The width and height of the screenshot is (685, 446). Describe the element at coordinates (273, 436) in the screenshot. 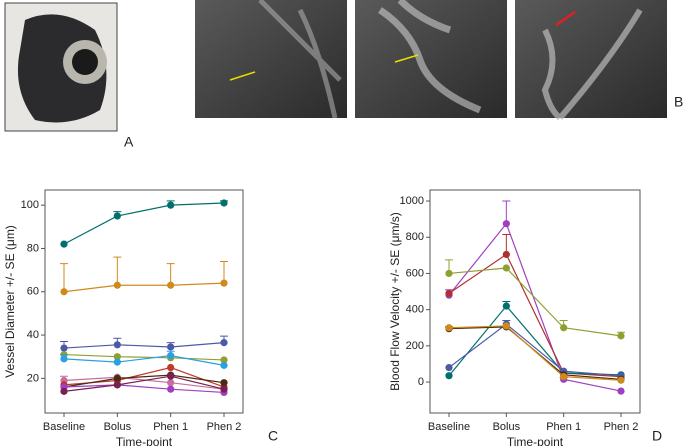

I see `panel-label: C` at that location.